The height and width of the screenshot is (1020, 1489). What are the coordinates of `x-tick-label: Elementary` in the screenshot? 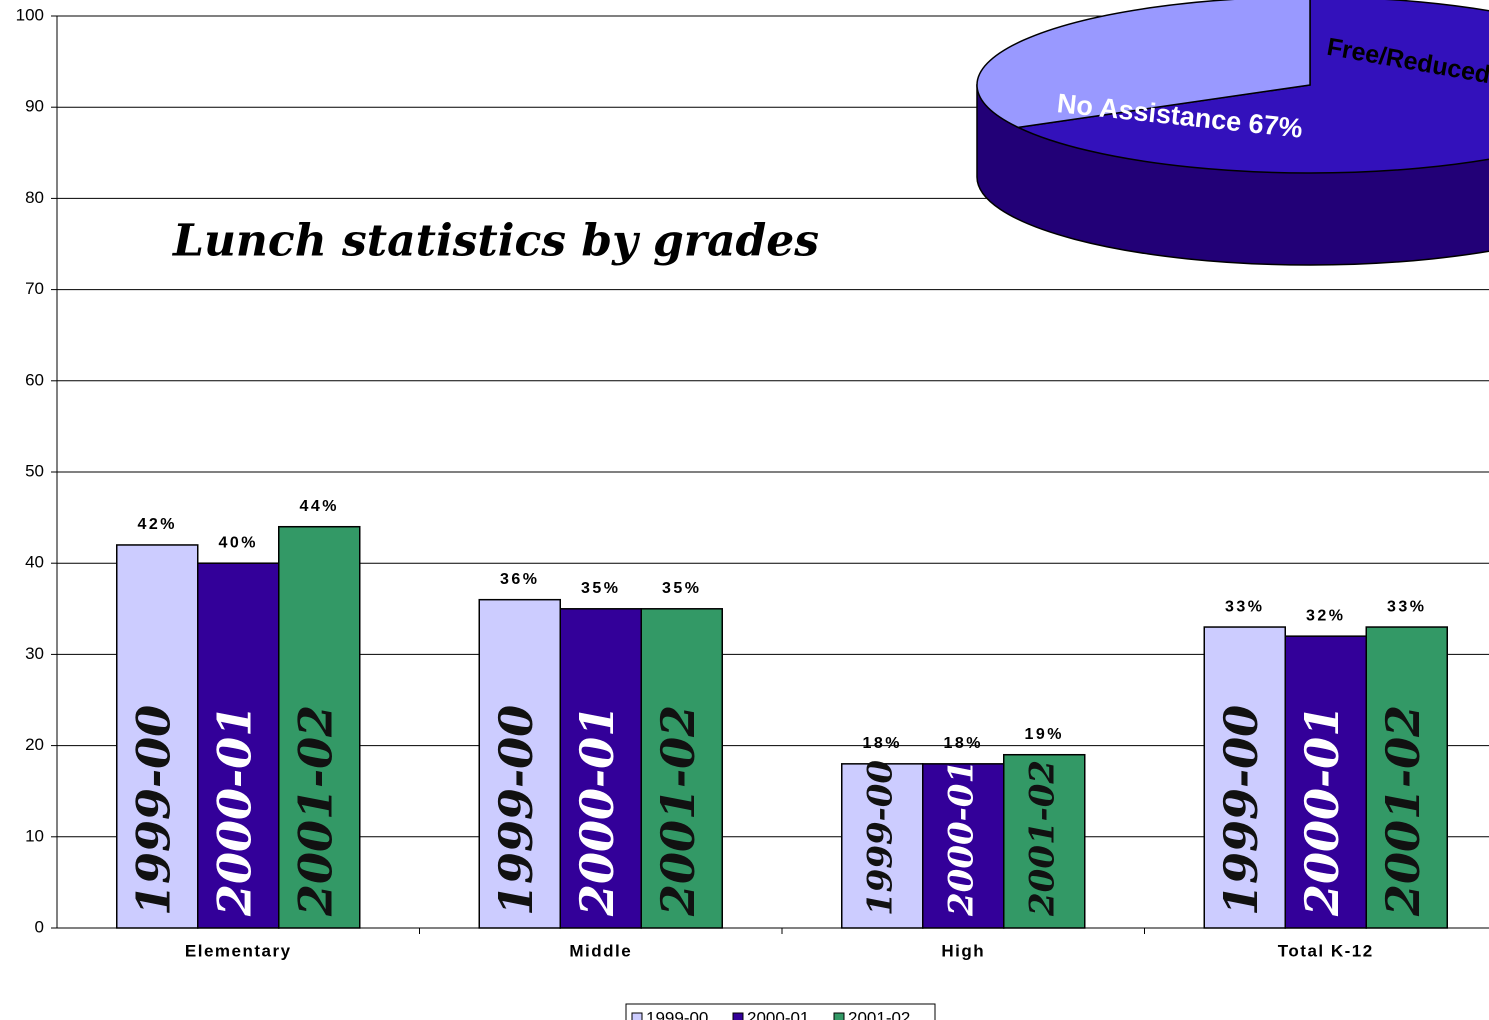 It's located at (238, 950).